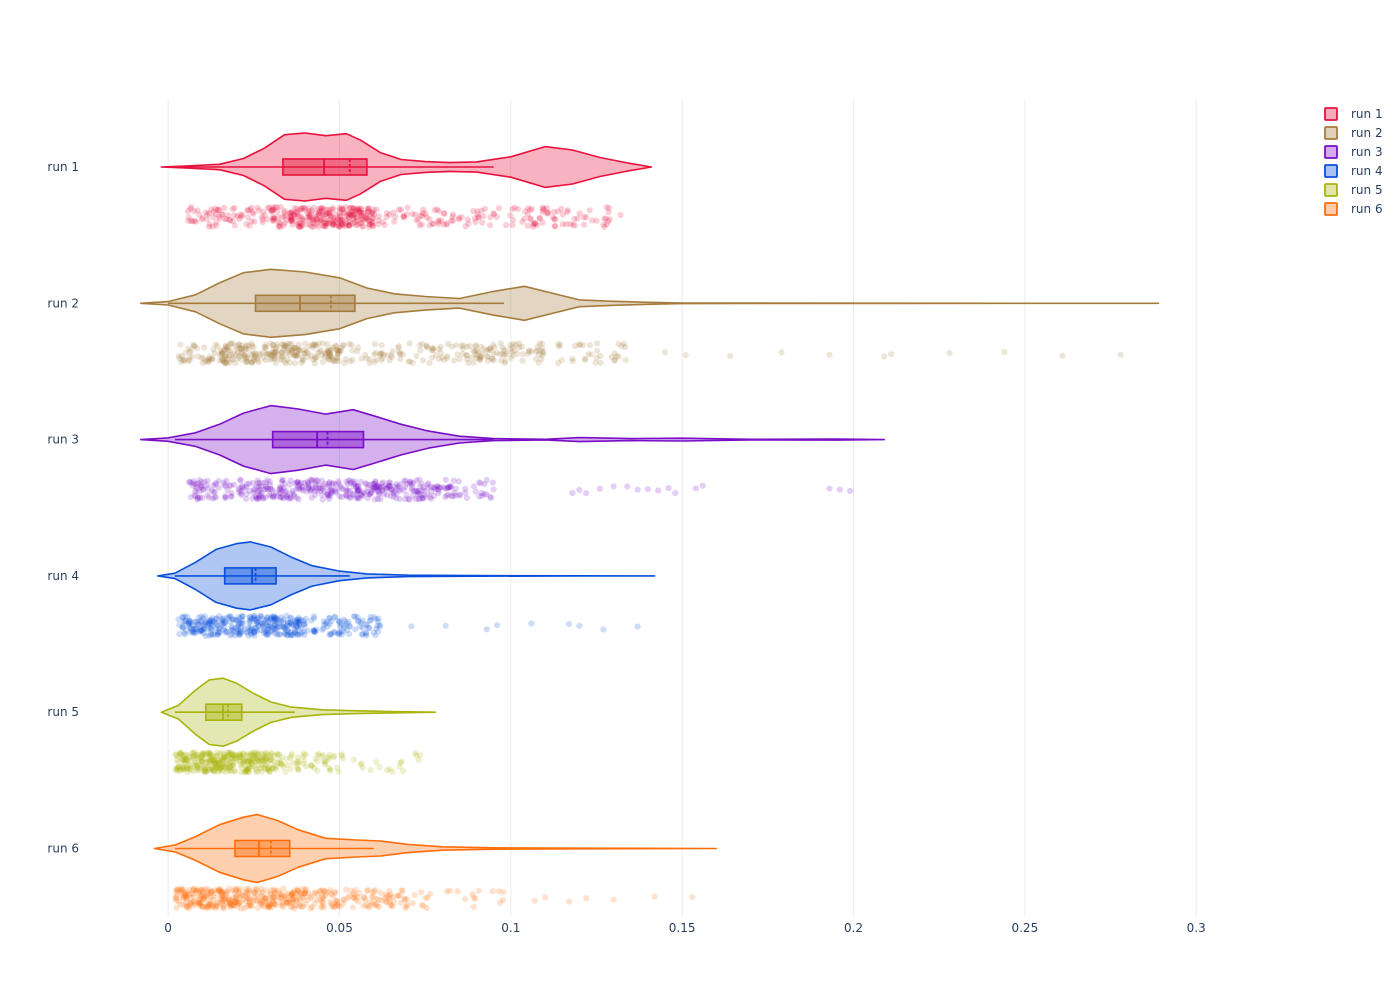 The image size is (1400, 1000). What do you see at coordinates (1353, 209) in the screenshot?
I see `legend-item: run 6` at bounding box center [1353, 209].